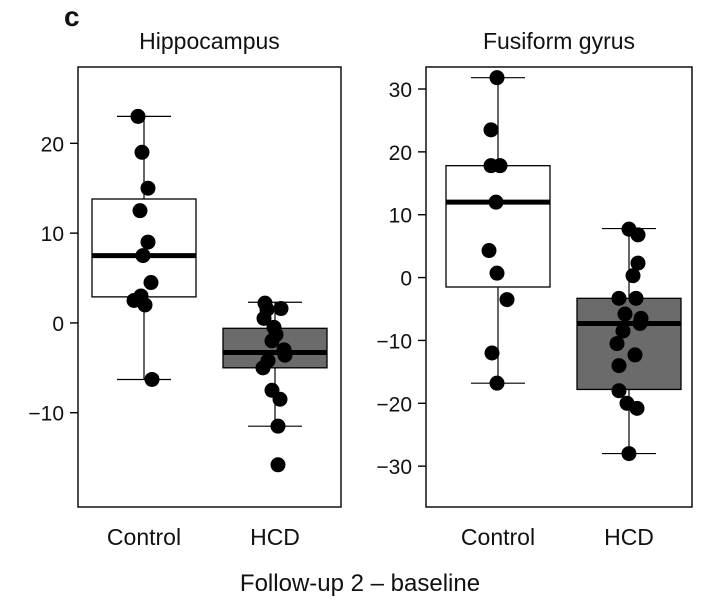 This screenshot has height=609, width=711. I want to click on panel-title: Fusiform gyrus, so click(559, 41).